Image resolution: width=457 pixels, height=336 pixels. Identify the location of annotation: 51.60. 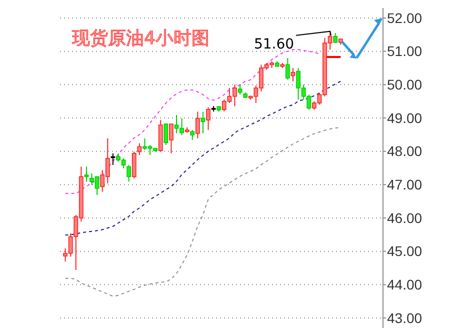
(274, 44).